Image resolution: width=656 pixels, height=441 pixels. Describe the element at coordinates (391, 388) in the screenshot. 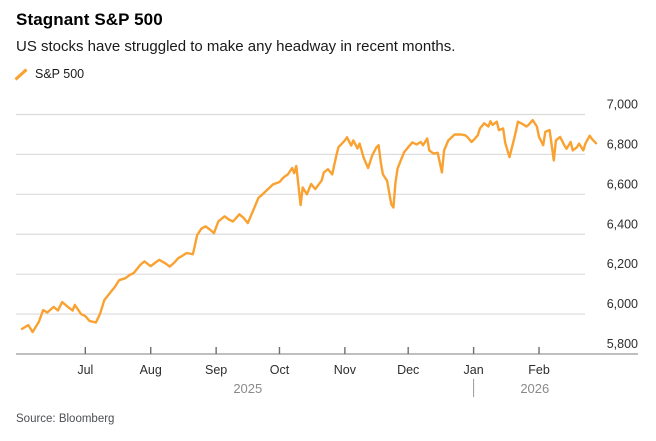

I see `year-labels: 2025 2026` at that location.